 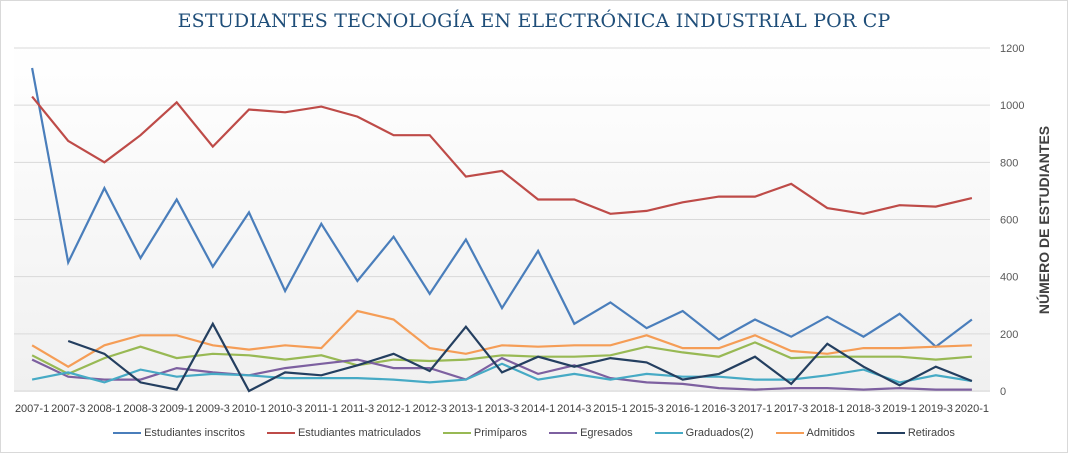 What do you see at coordinates (500, 433) in the screenshot?
I see `legend-label: Primíparos` at bounding box center [500, 433].